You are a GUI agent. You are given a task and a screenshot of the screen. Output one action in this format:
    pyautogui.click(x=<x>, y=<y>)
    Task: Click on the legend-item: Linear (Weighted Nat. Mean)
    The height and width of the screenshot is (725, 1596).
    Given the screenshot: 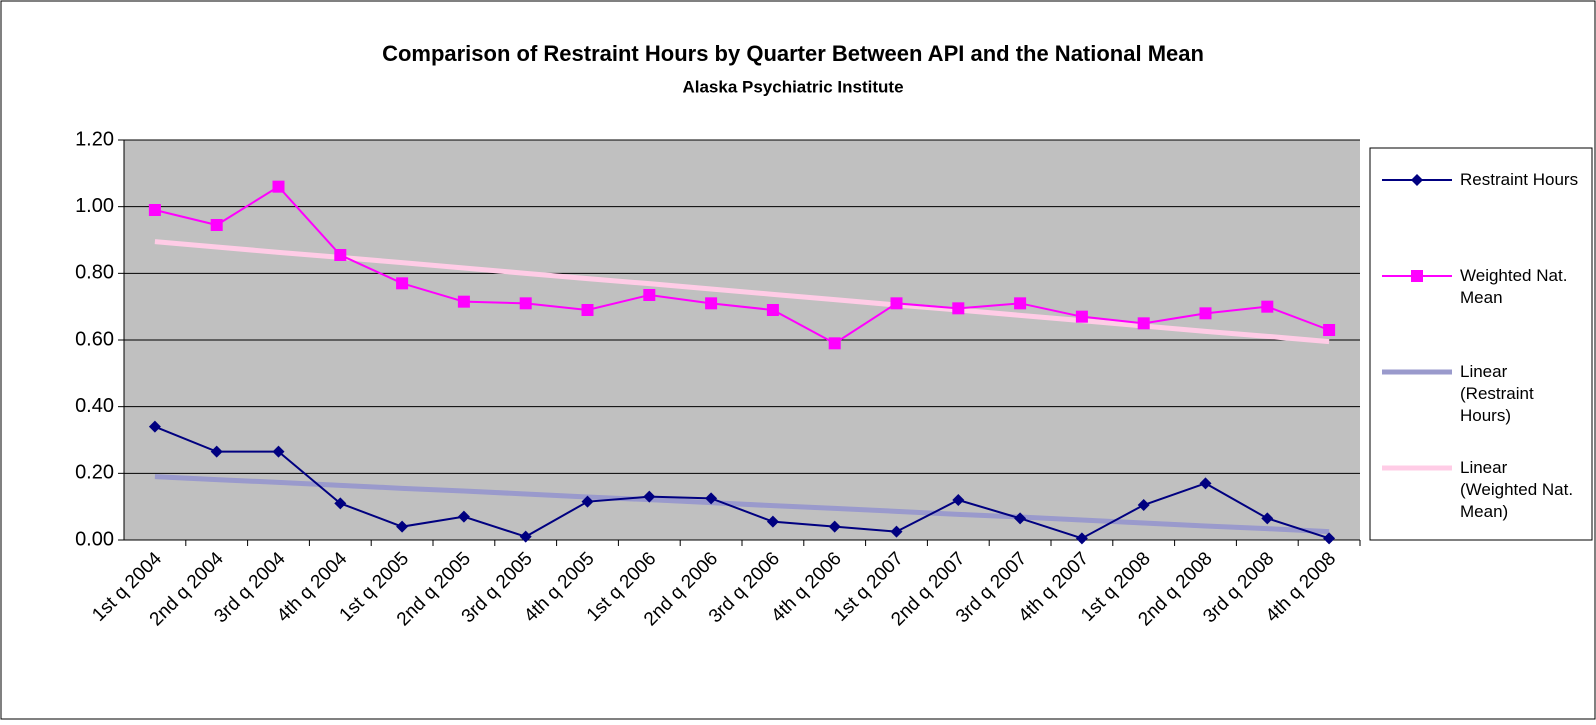 What is the action you would take?
    pyautogui.click(x=1517, y=489)
    